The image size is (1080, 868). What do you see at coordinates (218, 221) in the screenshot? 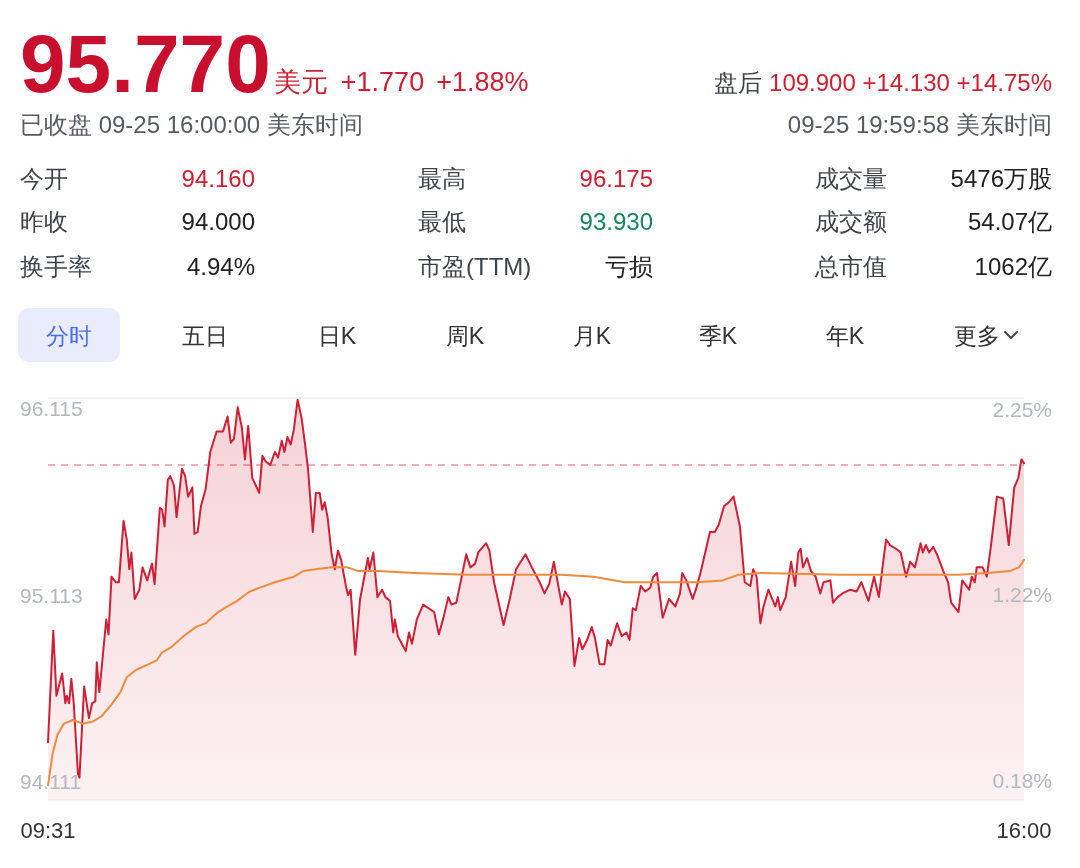
I see `annotation: 94.000` at bounding box center [218, 221].